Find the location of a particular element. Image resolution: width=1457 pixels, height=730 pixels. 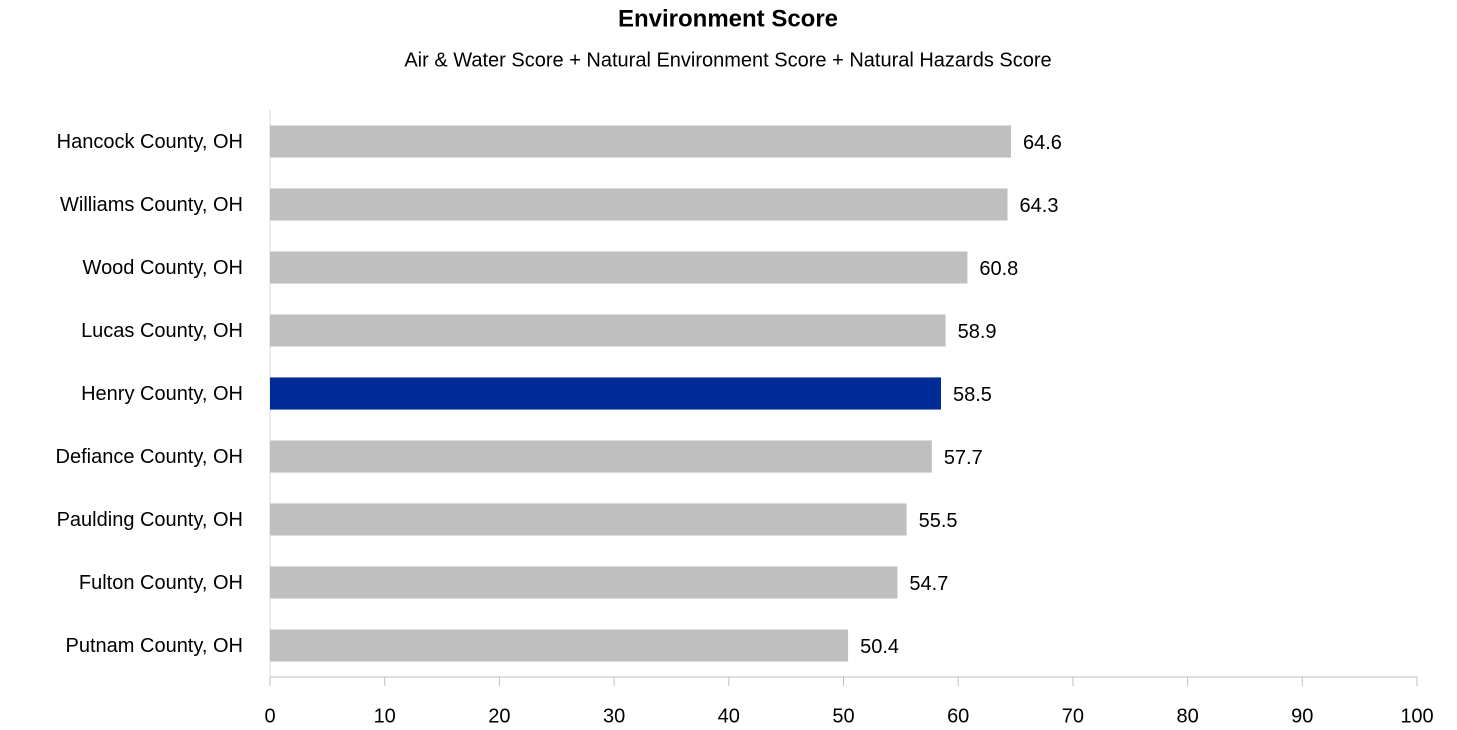

data-label: 64.6 is located at coordinates (1042, 143).